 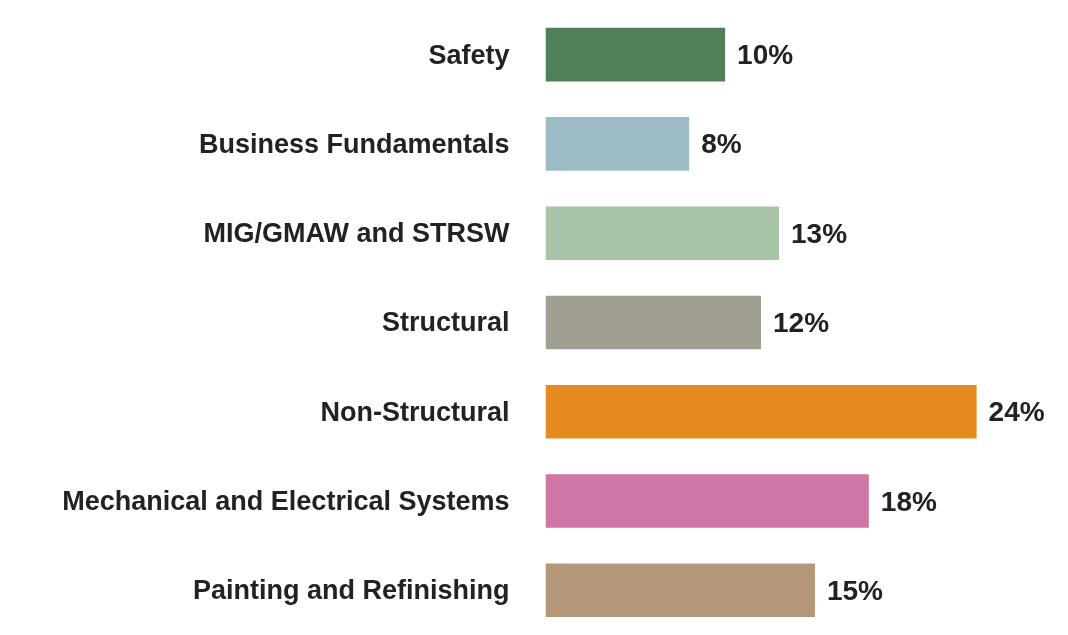 I want to click on y-tick-label: Painting and Refinishing, so click(x=351, y=590).